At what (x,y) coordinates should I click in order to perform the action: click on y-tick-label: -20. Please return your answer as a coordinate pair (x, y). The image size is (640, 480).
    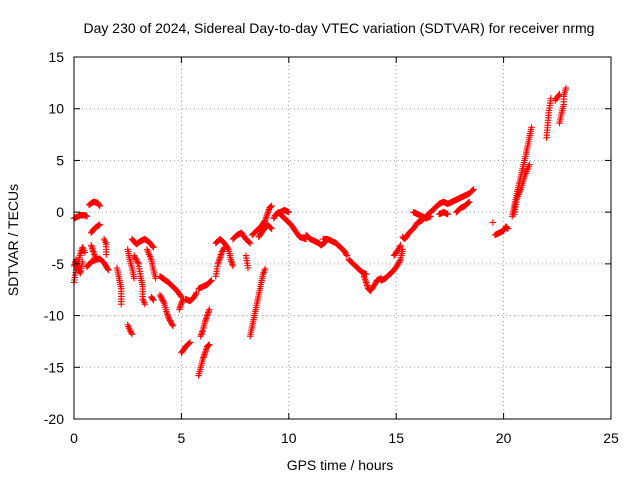
    Looking at the image, I should click on (54, 419).